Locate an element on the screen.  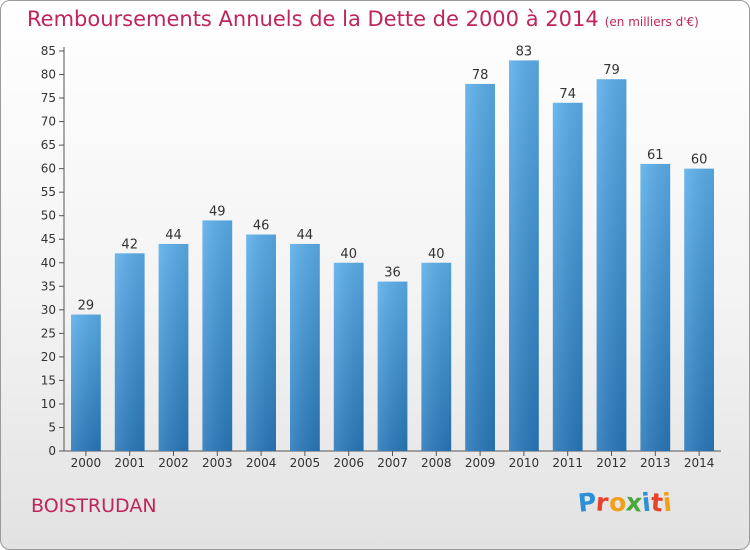
x-tick-label: 2004 is located at coordinates (261, 463).